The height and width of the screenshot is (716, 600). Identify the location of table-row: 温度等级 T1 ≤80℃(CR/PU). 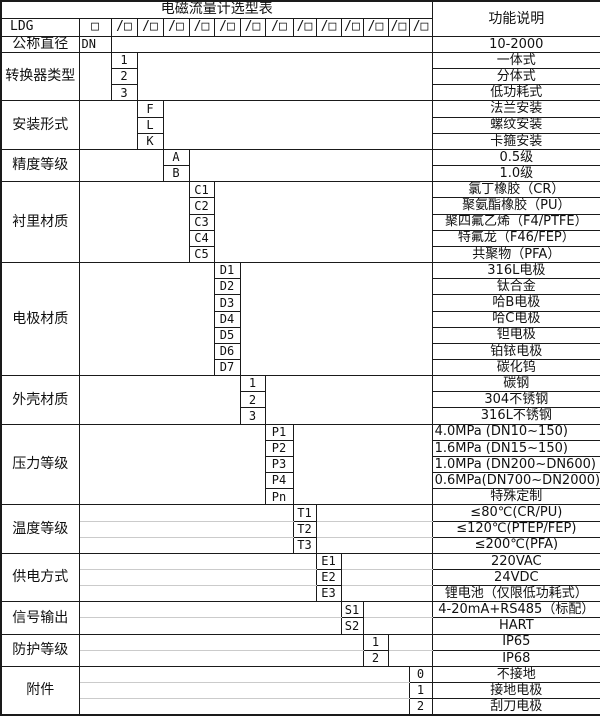
(300, 529).